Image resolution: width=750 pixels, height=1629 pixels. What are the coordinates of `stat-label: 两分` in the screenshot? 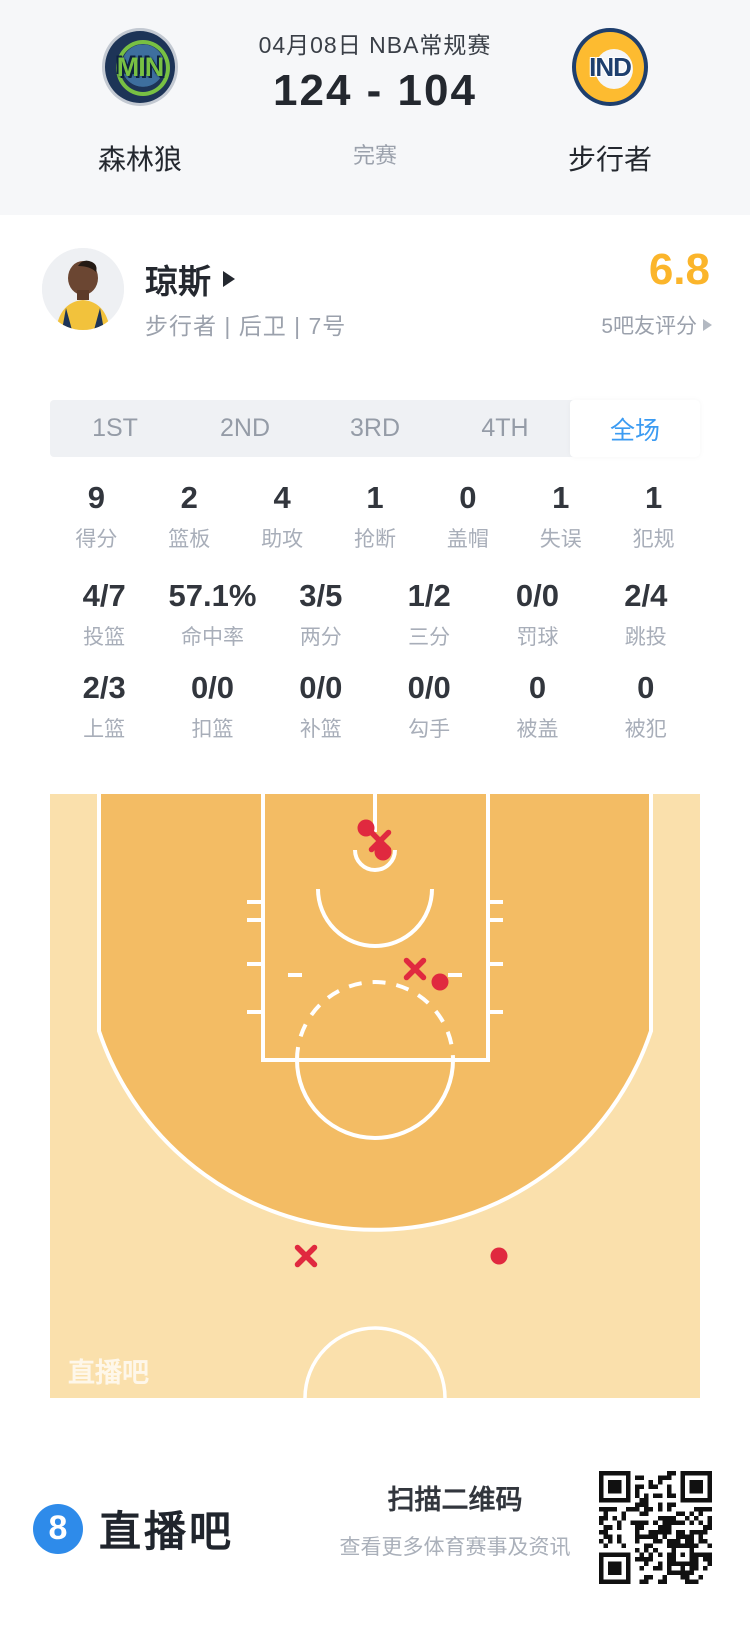 It's located at (320, 637).